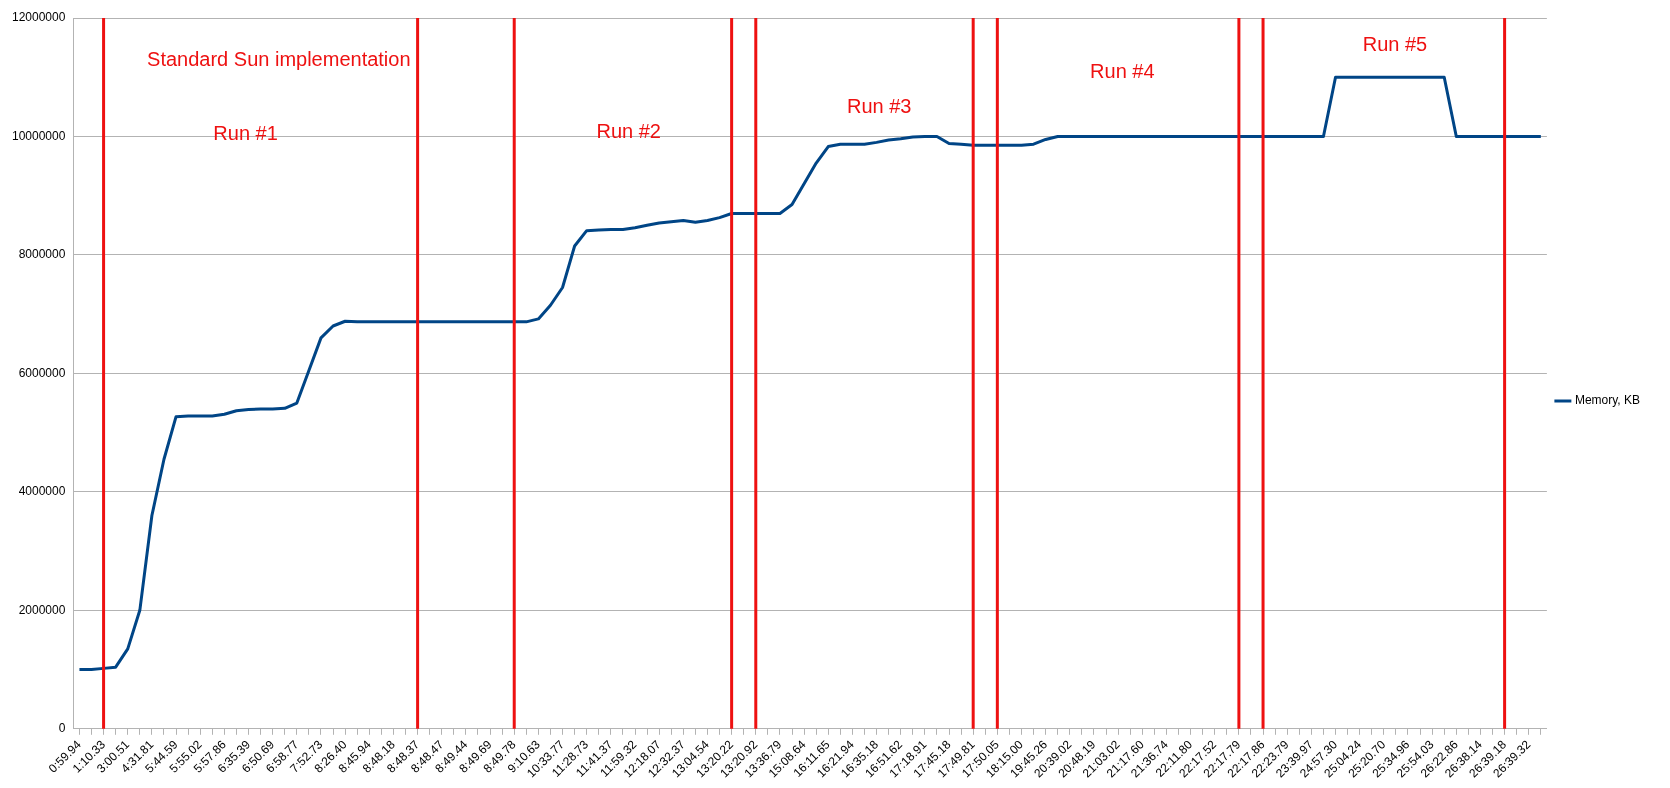 The width and height of the screenshot is (1670, 788). What do you see at coordinates (879, 106) in the screenshot?
I see `annotation: Run #3` at bounding box center [879, 106].